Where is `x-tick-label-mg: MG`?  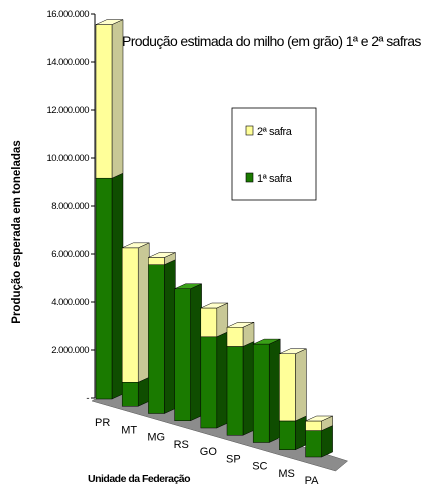
x-tick-label-mg: MG is located at coordinates (156, 438).